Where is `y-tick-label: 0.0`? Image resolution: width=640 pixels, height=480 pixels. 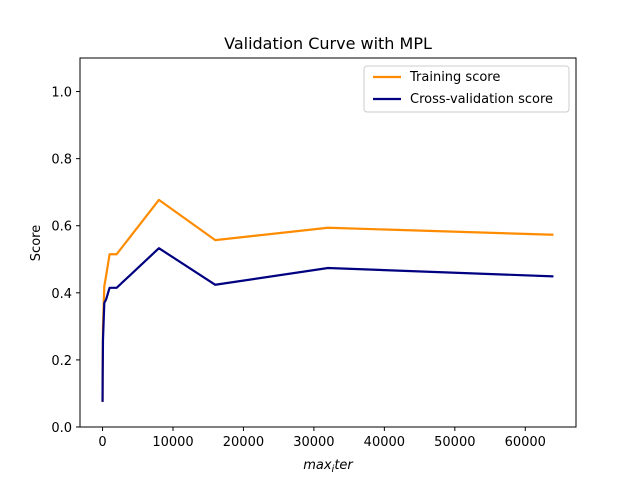 y-tick-label: 0.0 is located at coordinates (61, 428).